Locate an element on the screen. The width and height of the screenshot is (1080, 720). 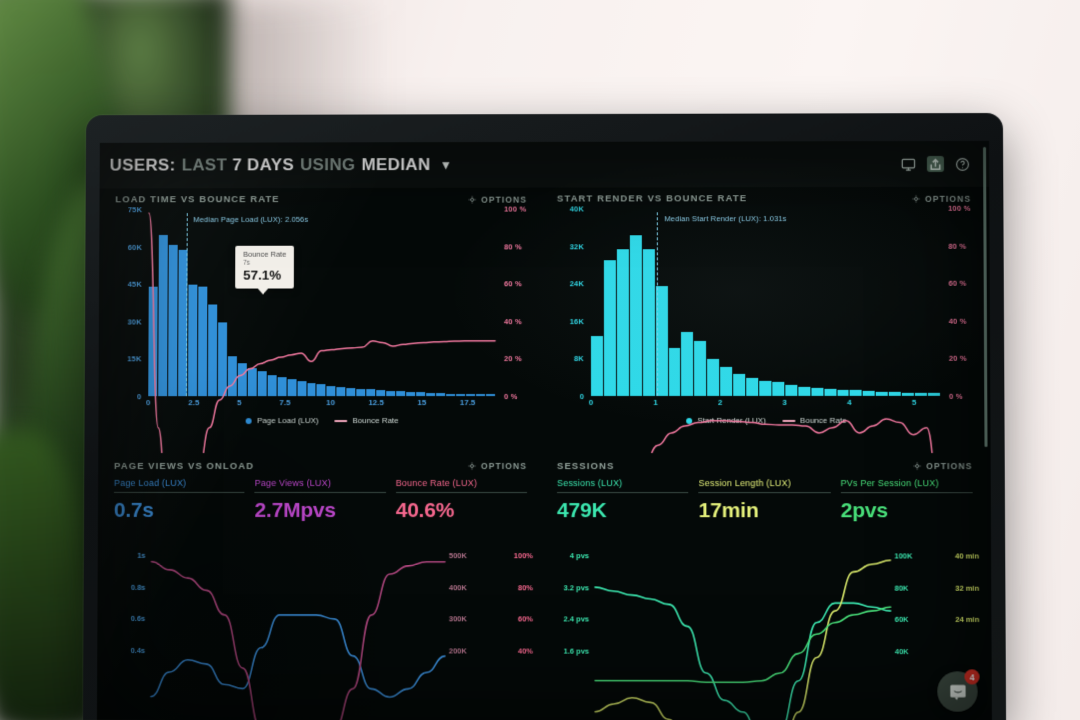
axis-tick-label: 500K is located at coordinates (457, 556).